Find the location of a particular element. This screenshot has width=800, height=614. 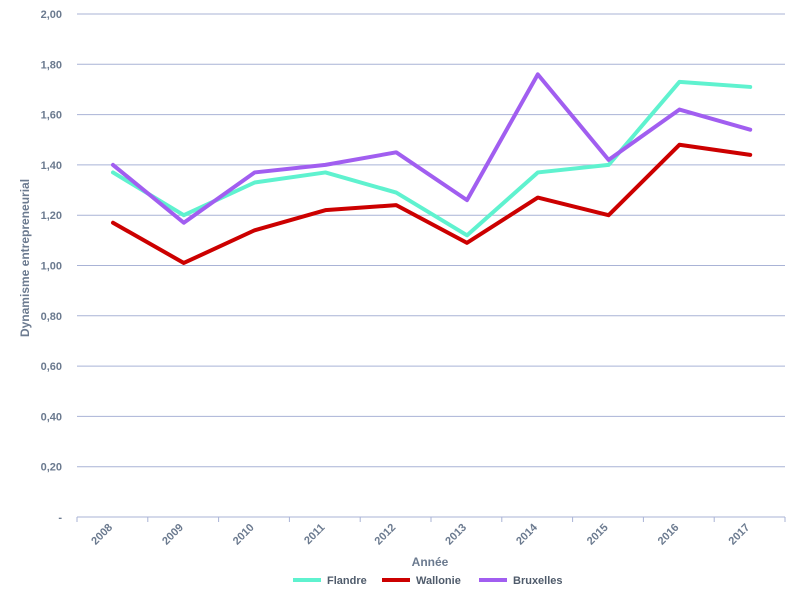

y-tick-label: - is located at coordinates (60, 518).